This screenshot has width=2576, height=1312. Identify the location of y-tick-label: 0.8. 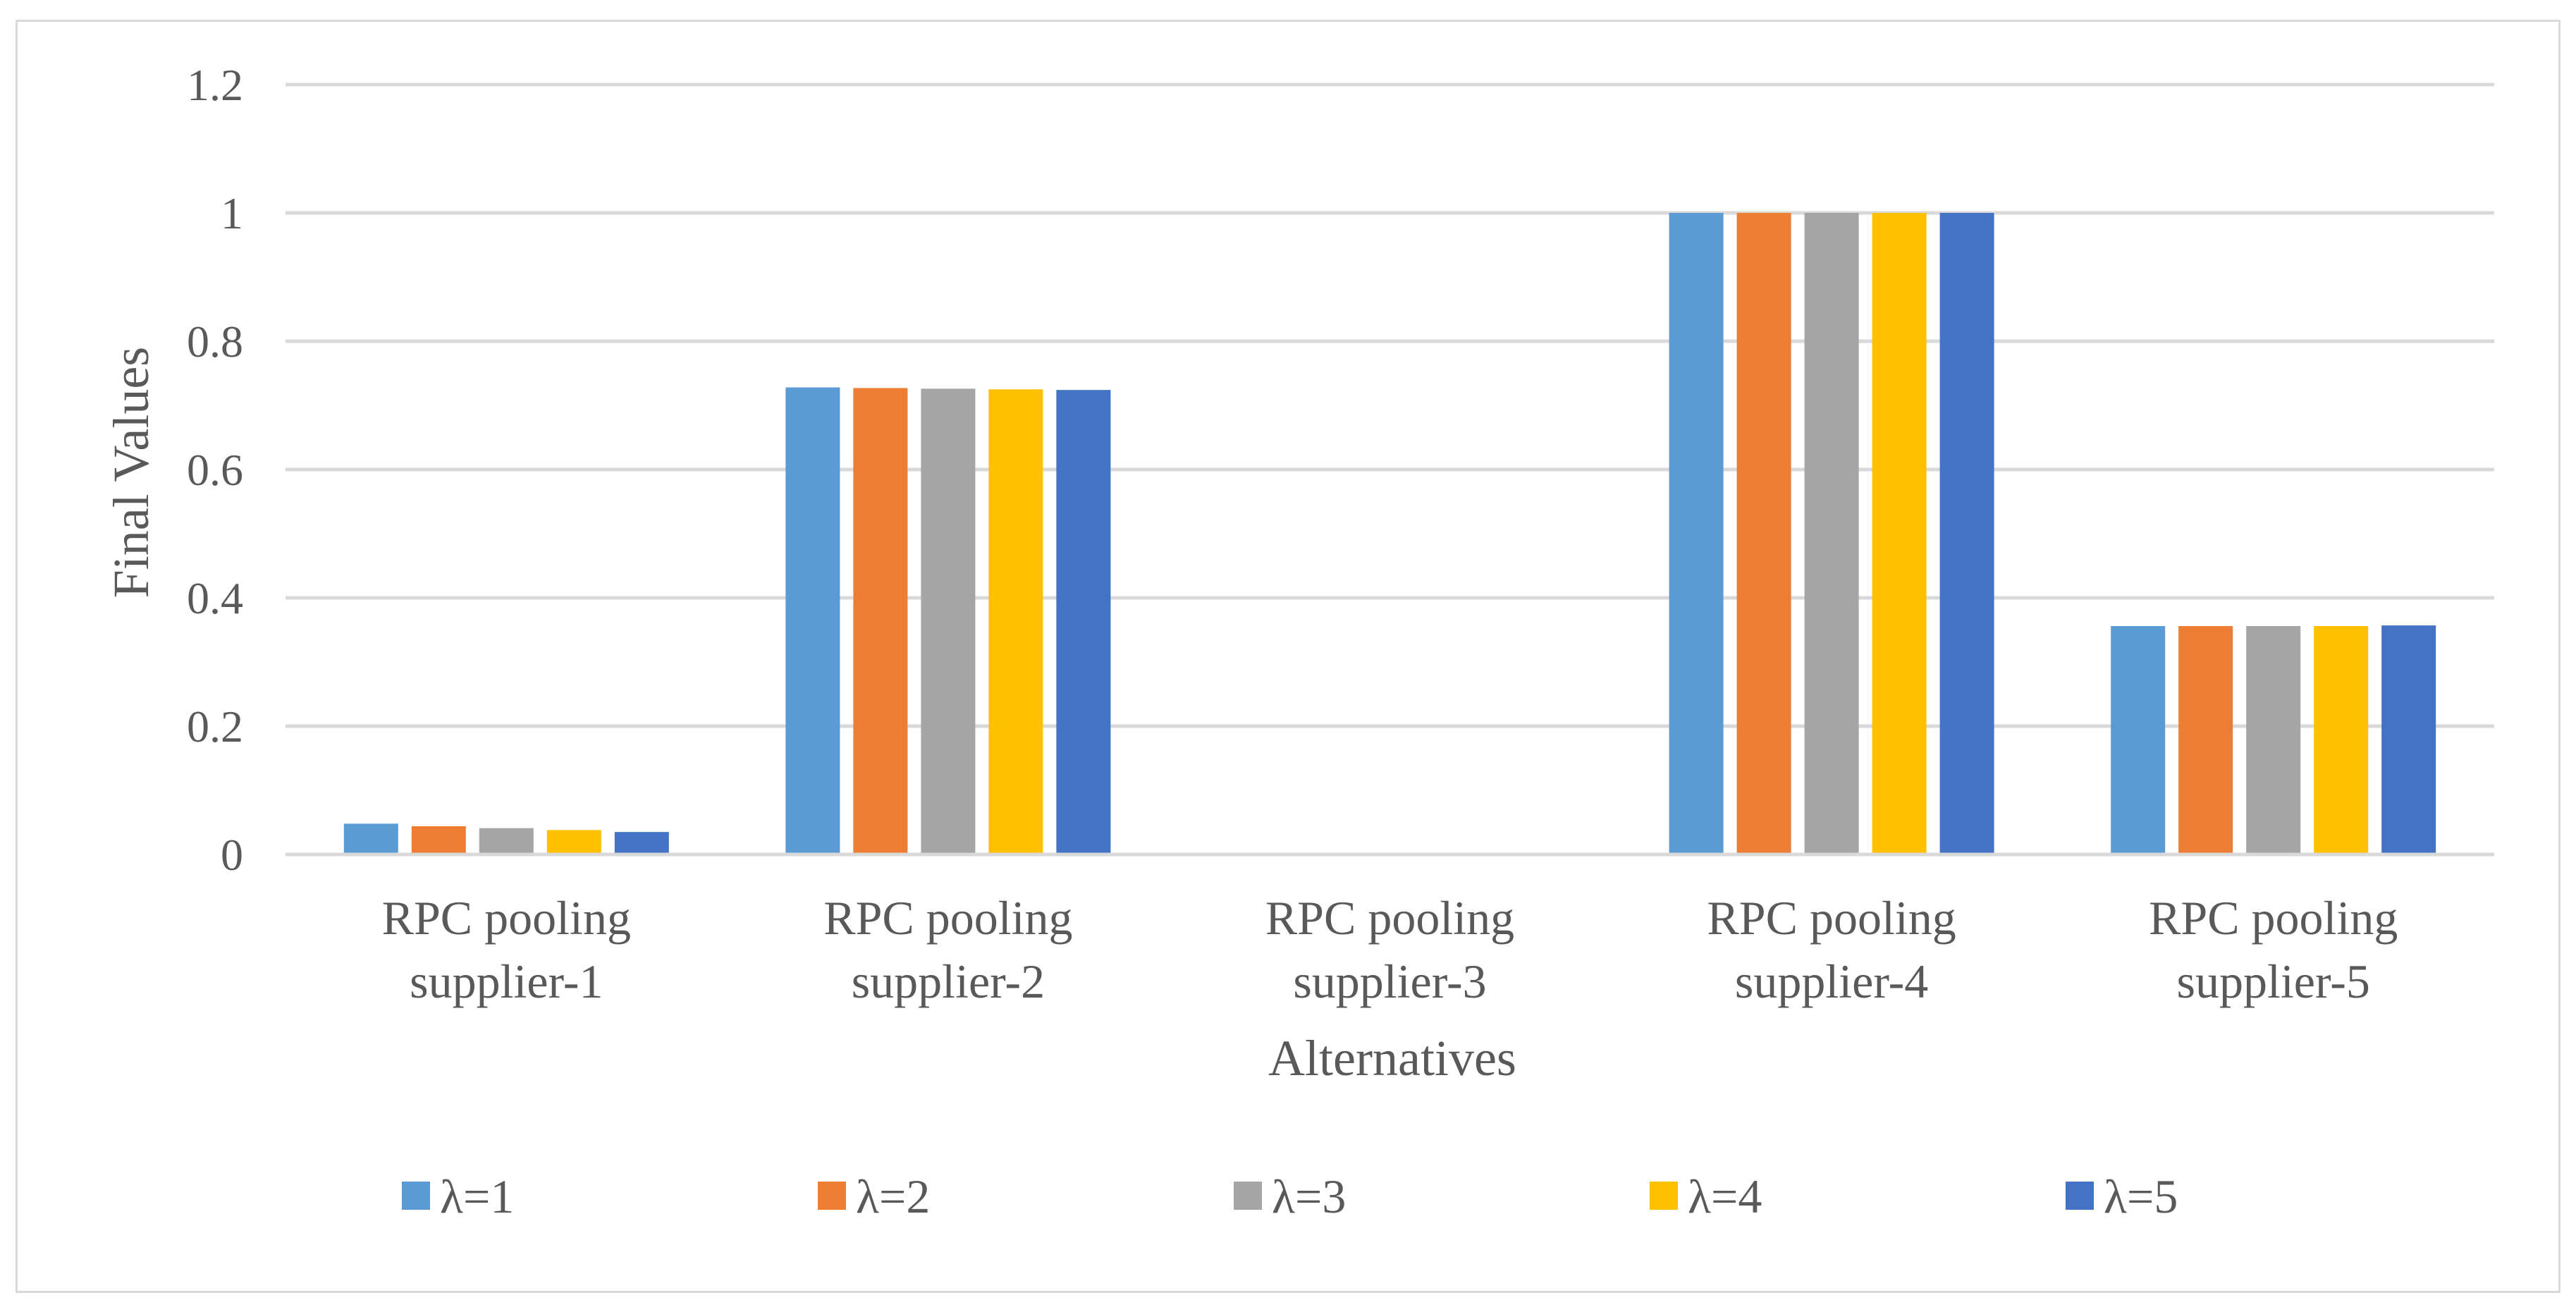
(215, 342).